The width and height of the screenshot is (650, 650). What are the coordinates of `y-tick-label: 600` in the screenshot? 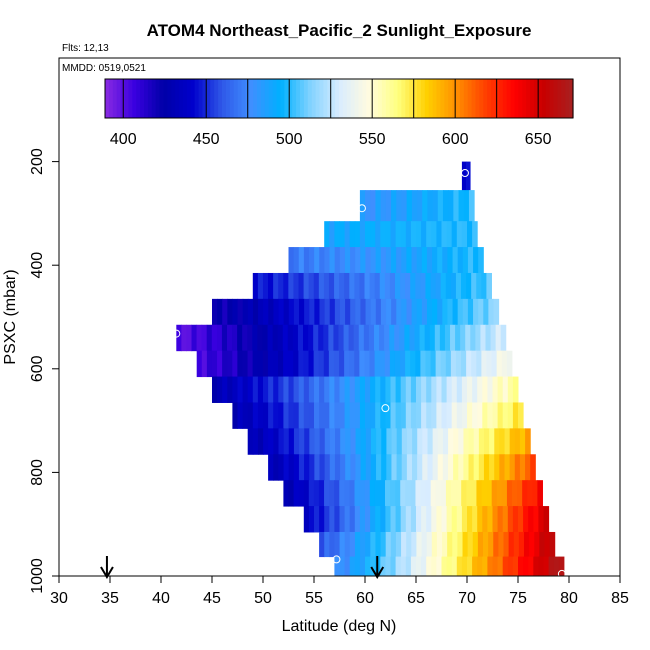 It's located at (37, 368).